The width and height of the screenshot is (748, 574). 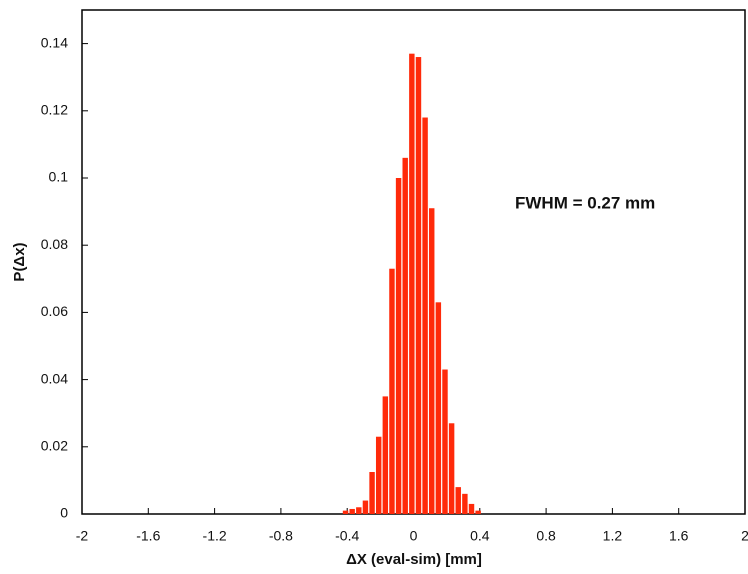 What do you see at coordinates (215, 536) in the screenshot?
I see `x-tick-label: -1.2` at bounding box center [215, 536].